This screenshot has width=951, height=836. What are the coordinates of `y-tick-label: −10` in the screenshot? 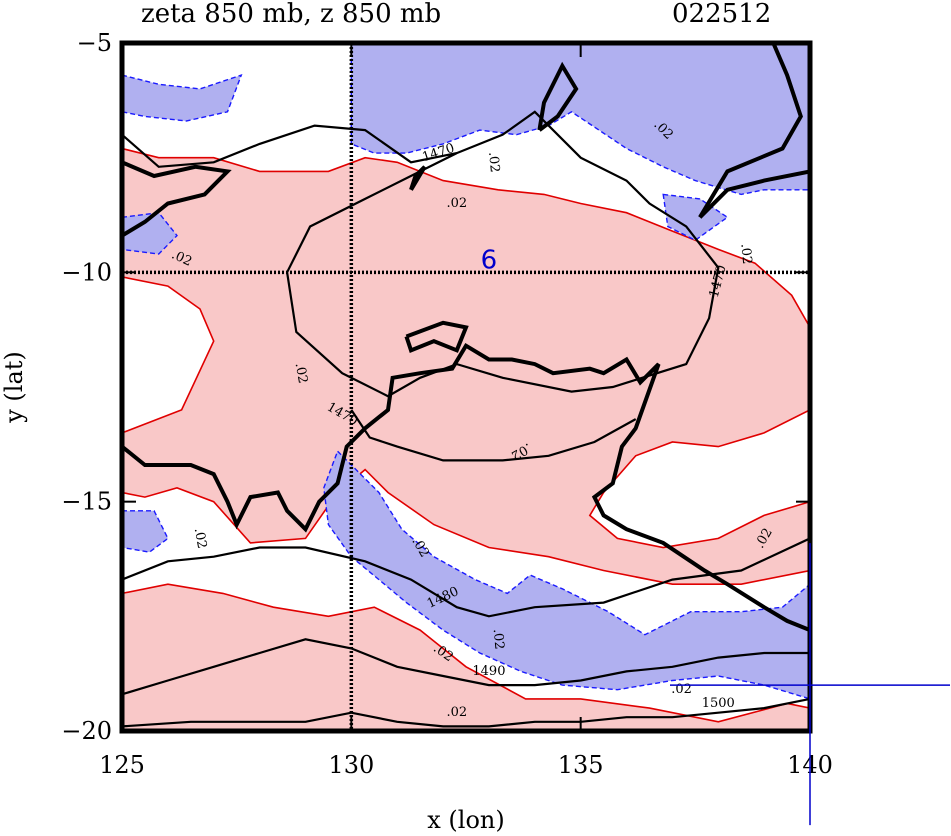 It's located at (86, 272).